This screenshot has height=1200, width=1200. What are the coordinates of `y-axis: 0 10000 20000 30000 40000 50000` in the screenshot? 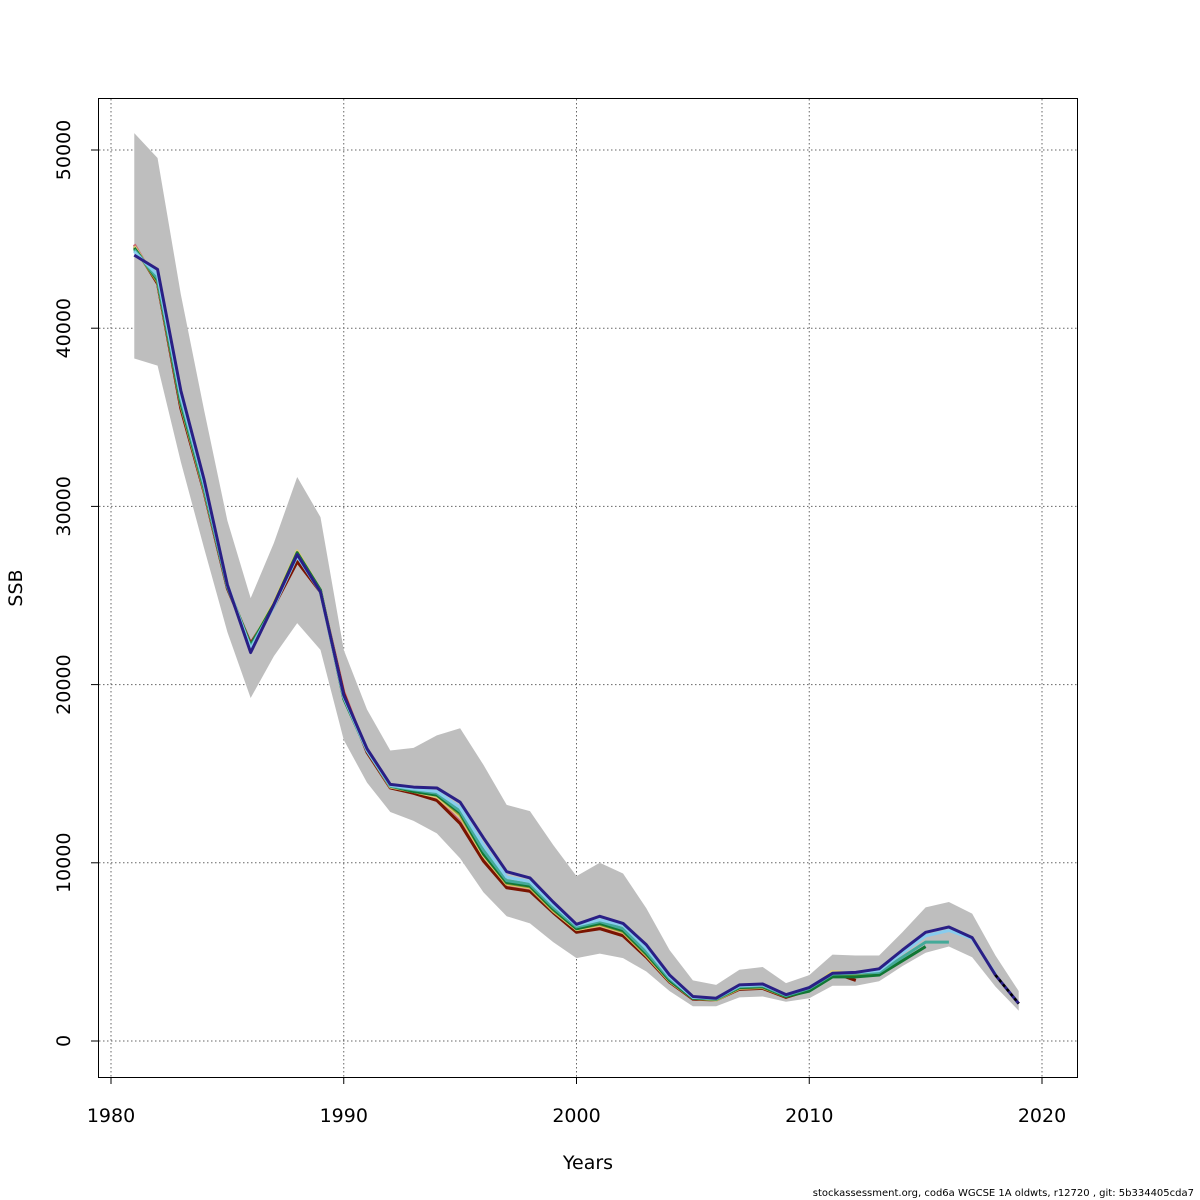 It's located at (75, 583).